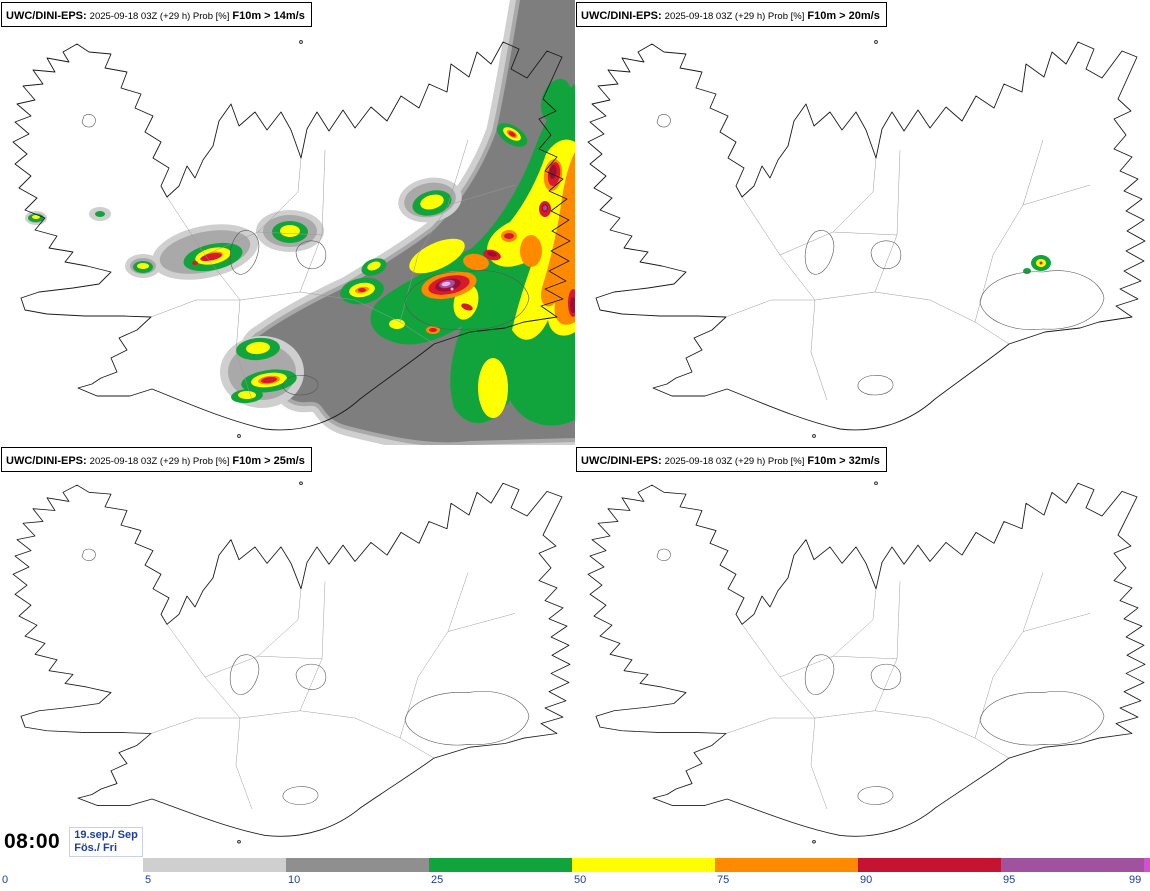  What do you see at coordinates (1037, 264) in the screenshot?
I see `probability-field-20ms` at bounding box center [1037, 264].